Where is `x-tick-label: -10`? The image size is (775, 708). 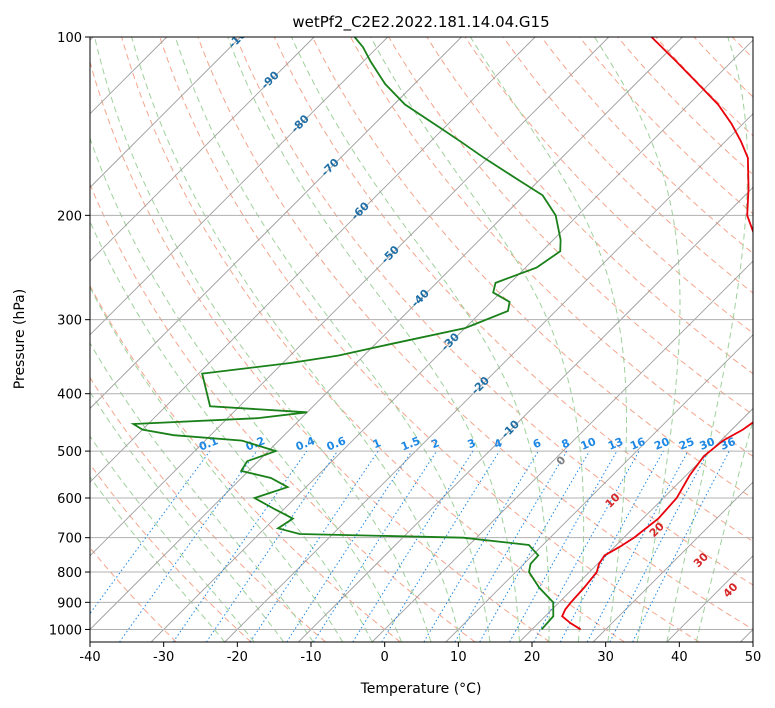
x-tick-label: -10 is located at coordinates (310, 657).